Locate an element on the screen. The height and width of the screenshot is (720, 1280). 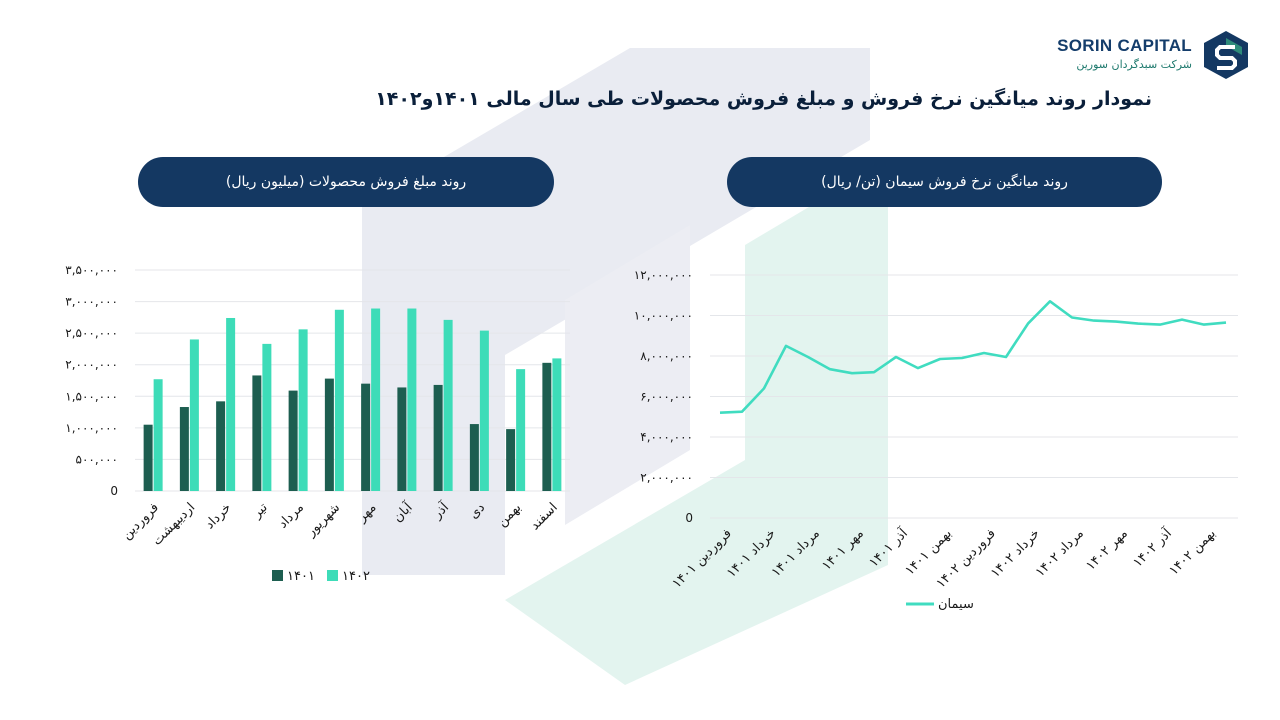
x-tick-label: مرداد ۱۴۰۲ is located at coordinates (1060, 553).